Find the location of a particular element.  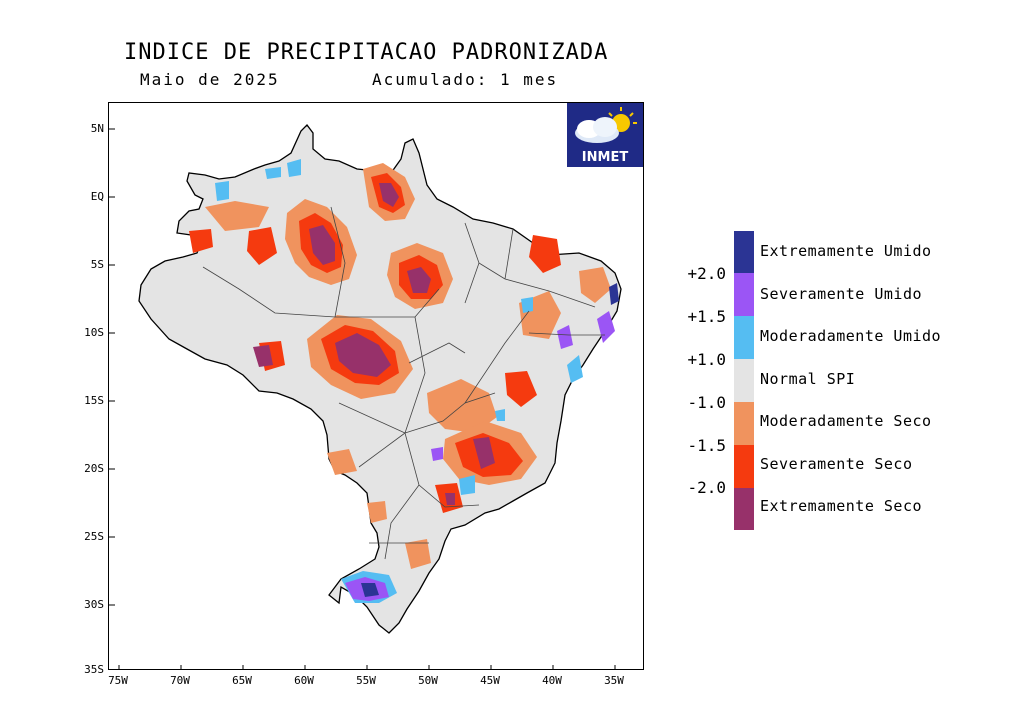

y-tick-label: 35S is located at coordinates (94, 669).